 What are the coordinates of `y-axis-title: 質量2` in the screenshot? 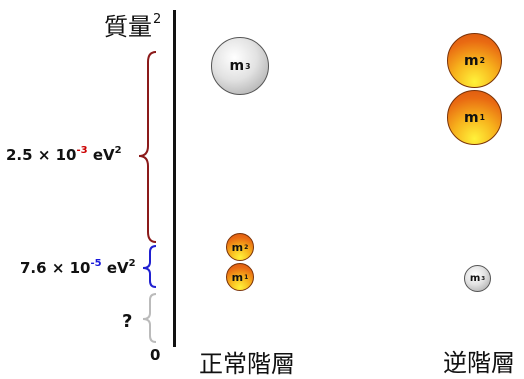 It's located at (132, 23).